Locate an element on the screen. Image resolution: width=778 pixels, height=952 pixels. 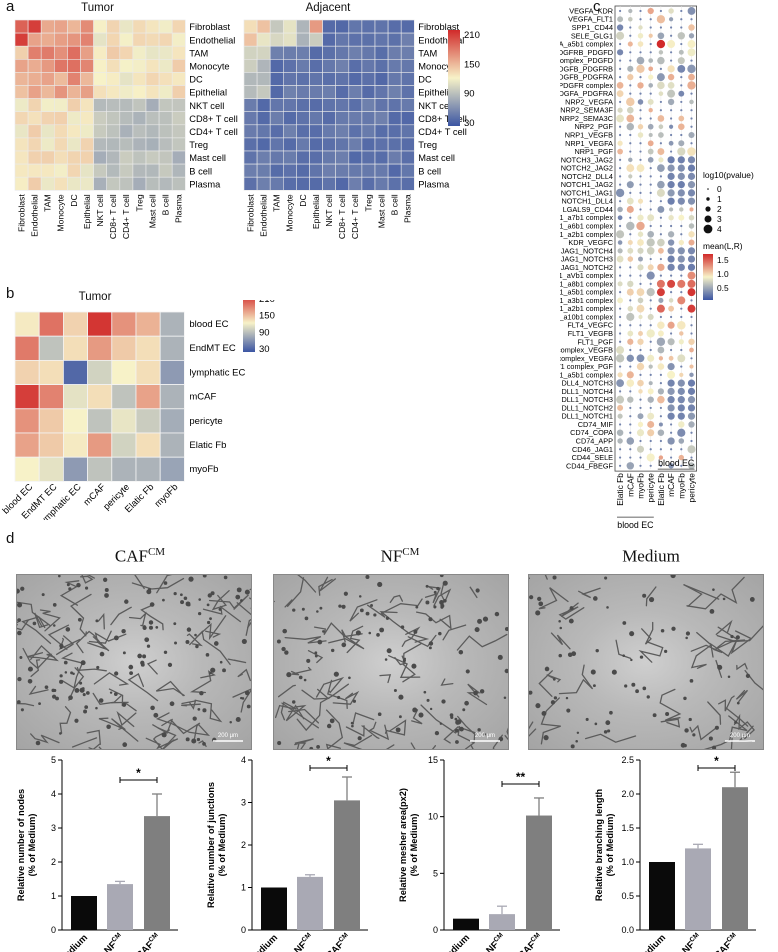
size-legend-label: 2 is located at coordinates (719, 209).